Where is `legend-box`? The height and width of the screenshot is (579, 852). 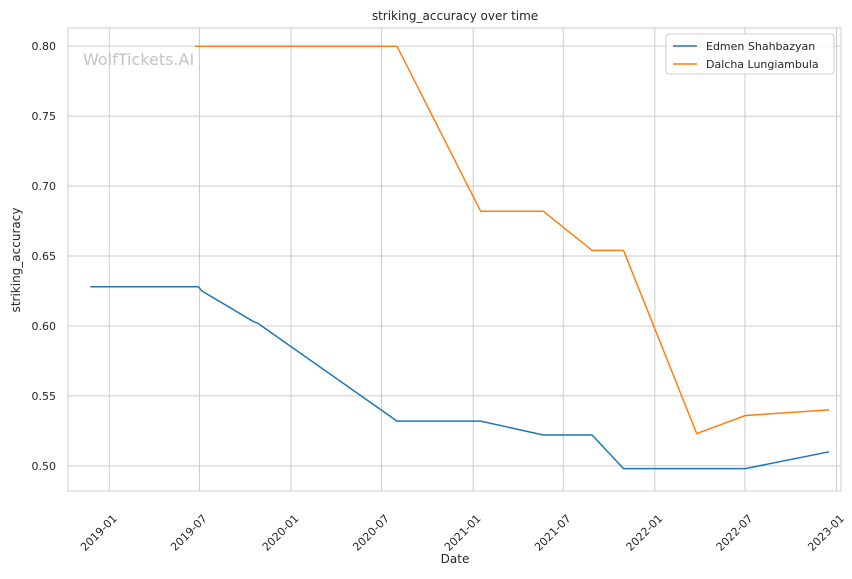
legend-box is located at coordinates (750, 54).